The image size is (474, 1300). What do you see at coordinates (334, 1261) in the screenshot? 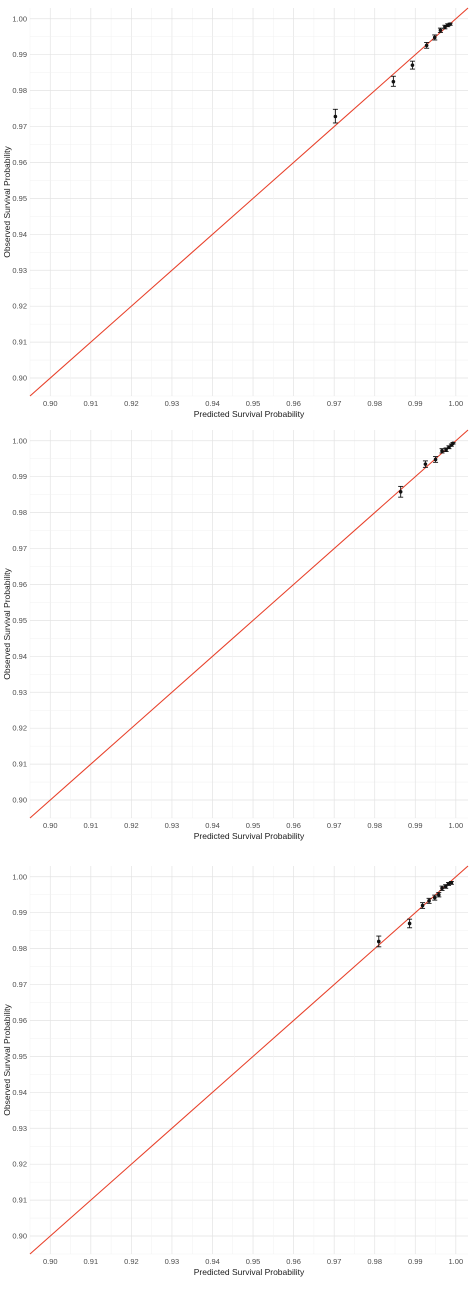
I see `x-tick-label: 0.97` at bounding box center [334, 1261].